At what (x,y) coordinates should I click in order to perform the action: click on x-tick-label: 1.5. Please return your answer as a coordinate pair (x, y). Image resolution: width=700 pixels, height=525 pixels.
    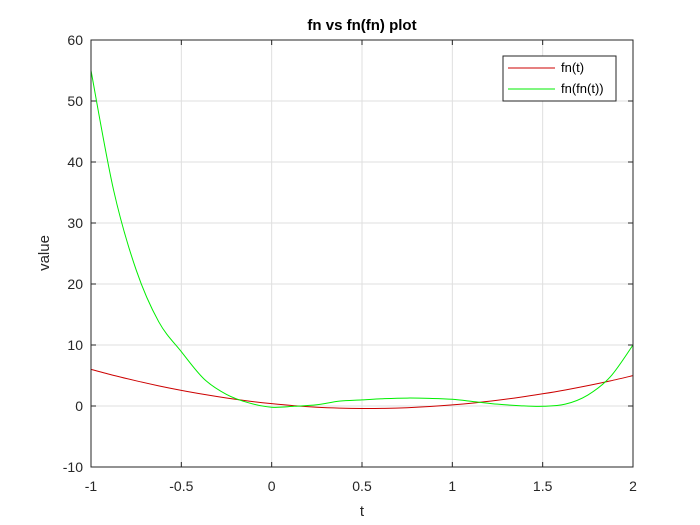
    Looking at the image, I should click on (543, 486).